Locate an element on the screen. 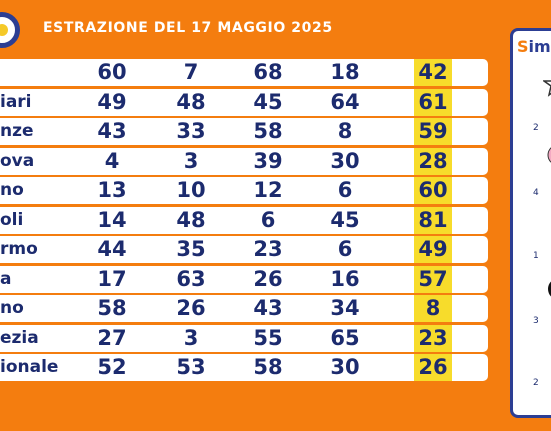 The image size is (551, 431). extracted-number-fifth: 61 is located at coordinates (433, 102).